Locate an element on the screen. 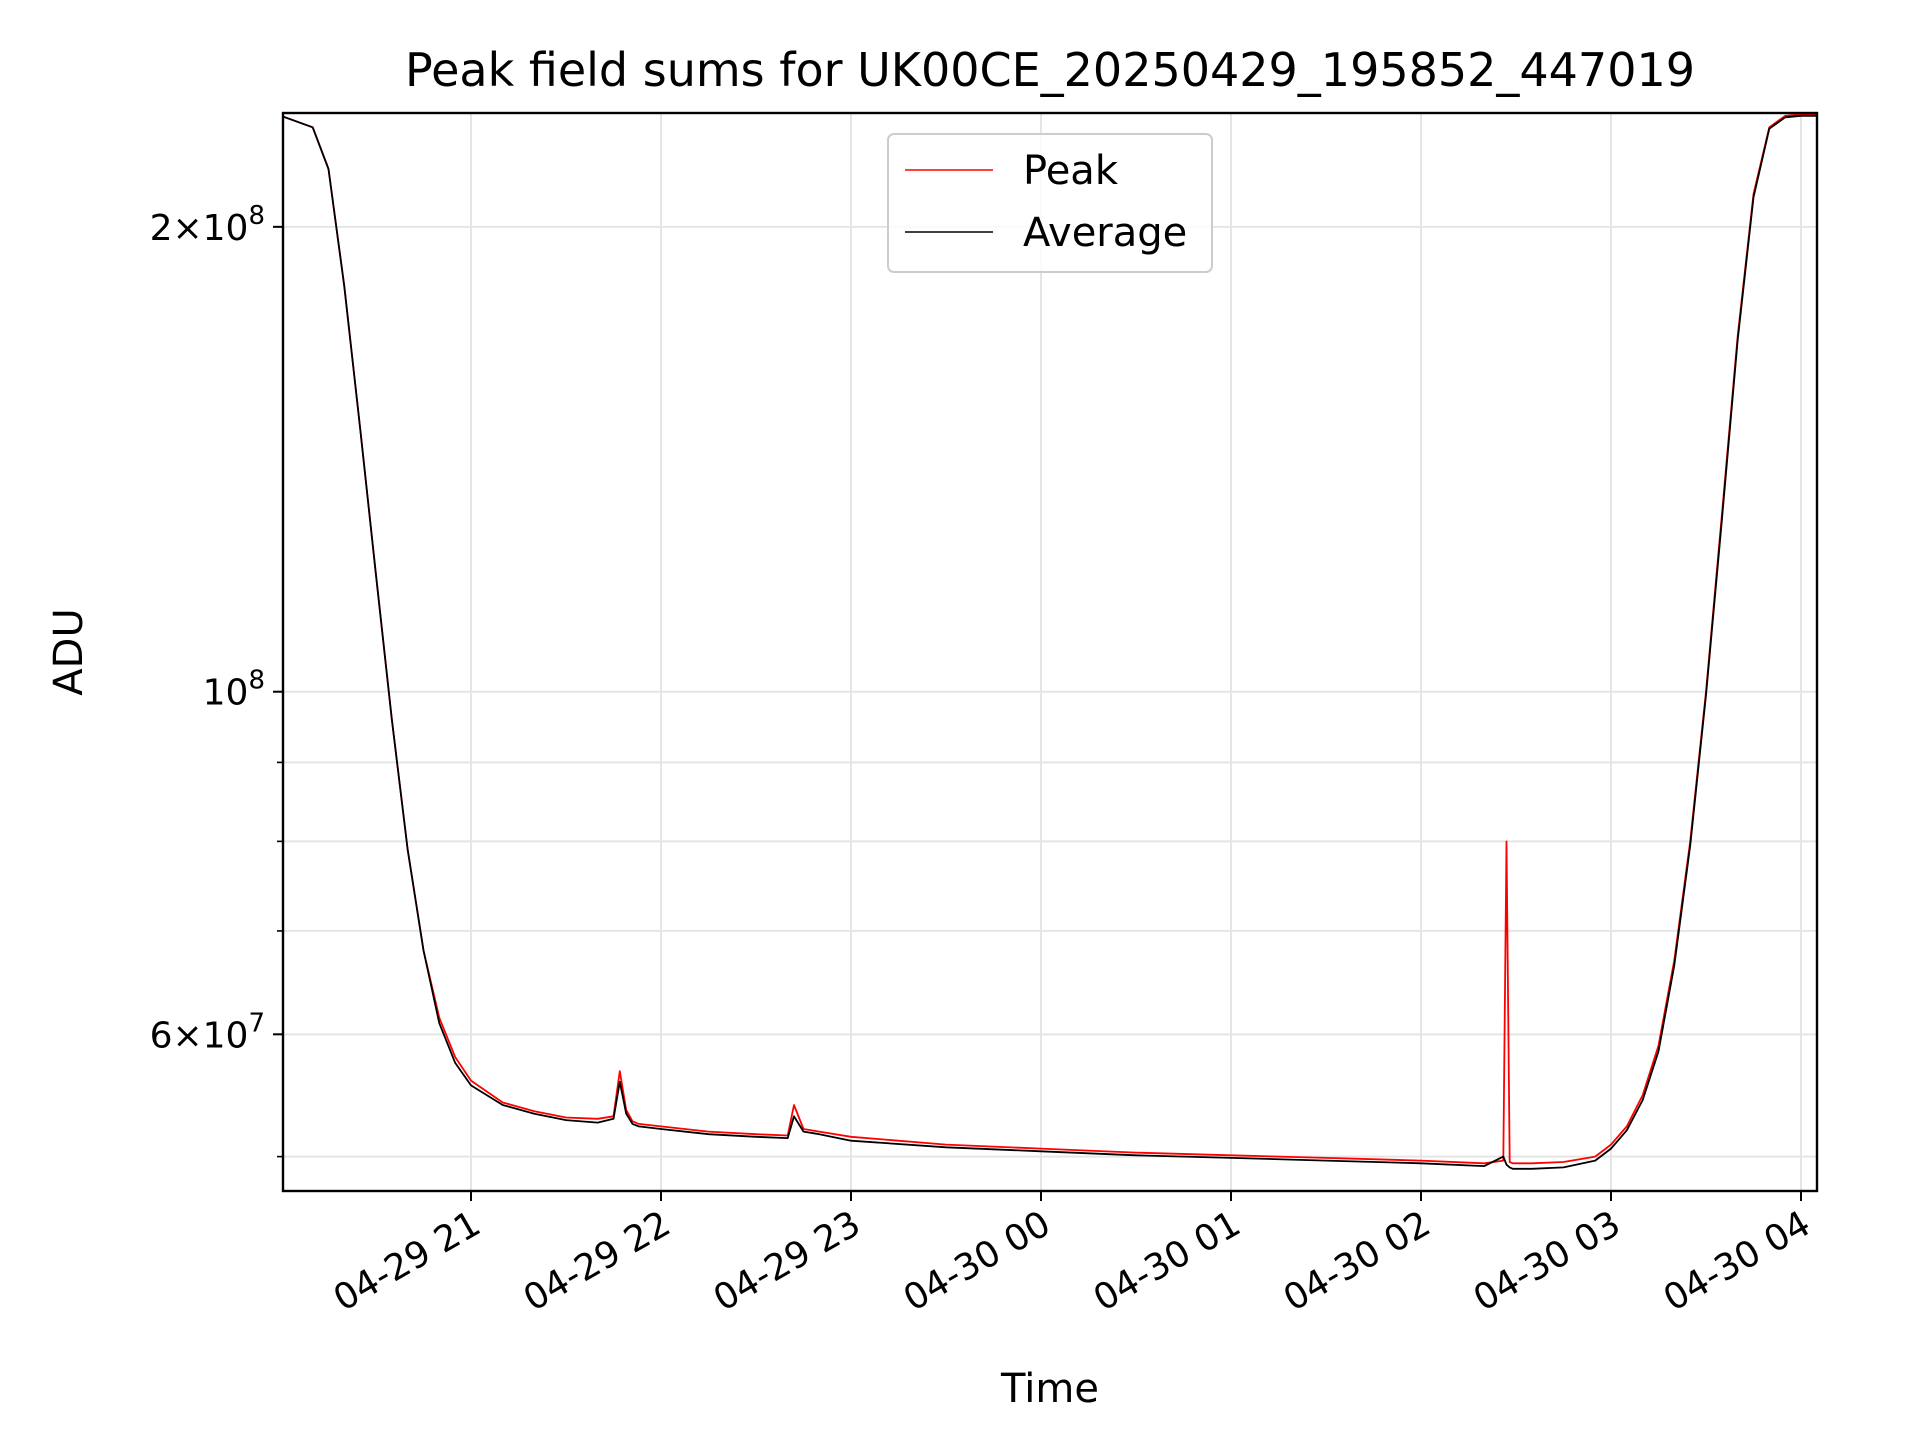  legend: Peak Average is located at coordinates (1050, 203).